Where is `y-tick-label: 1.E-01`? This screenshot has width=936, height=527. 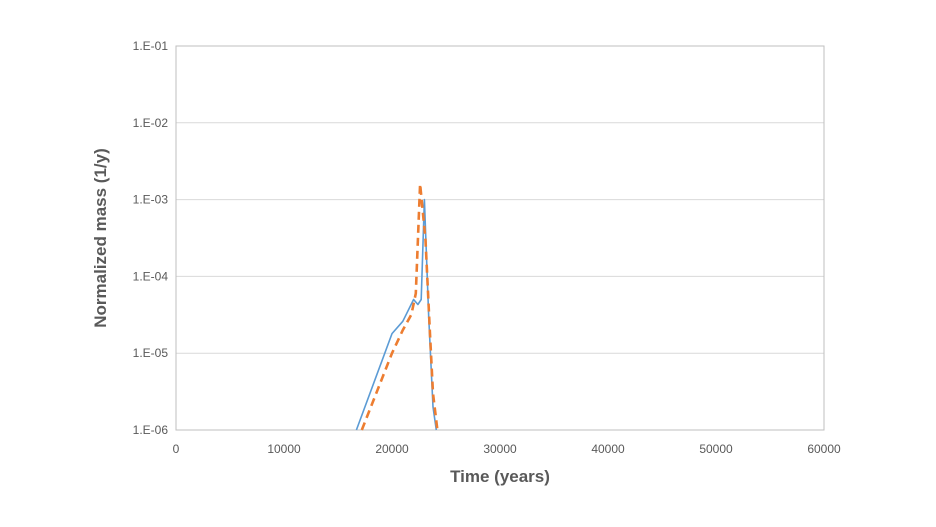
y-tick-label: 1.E-01 is located at coordinates (151, 46).